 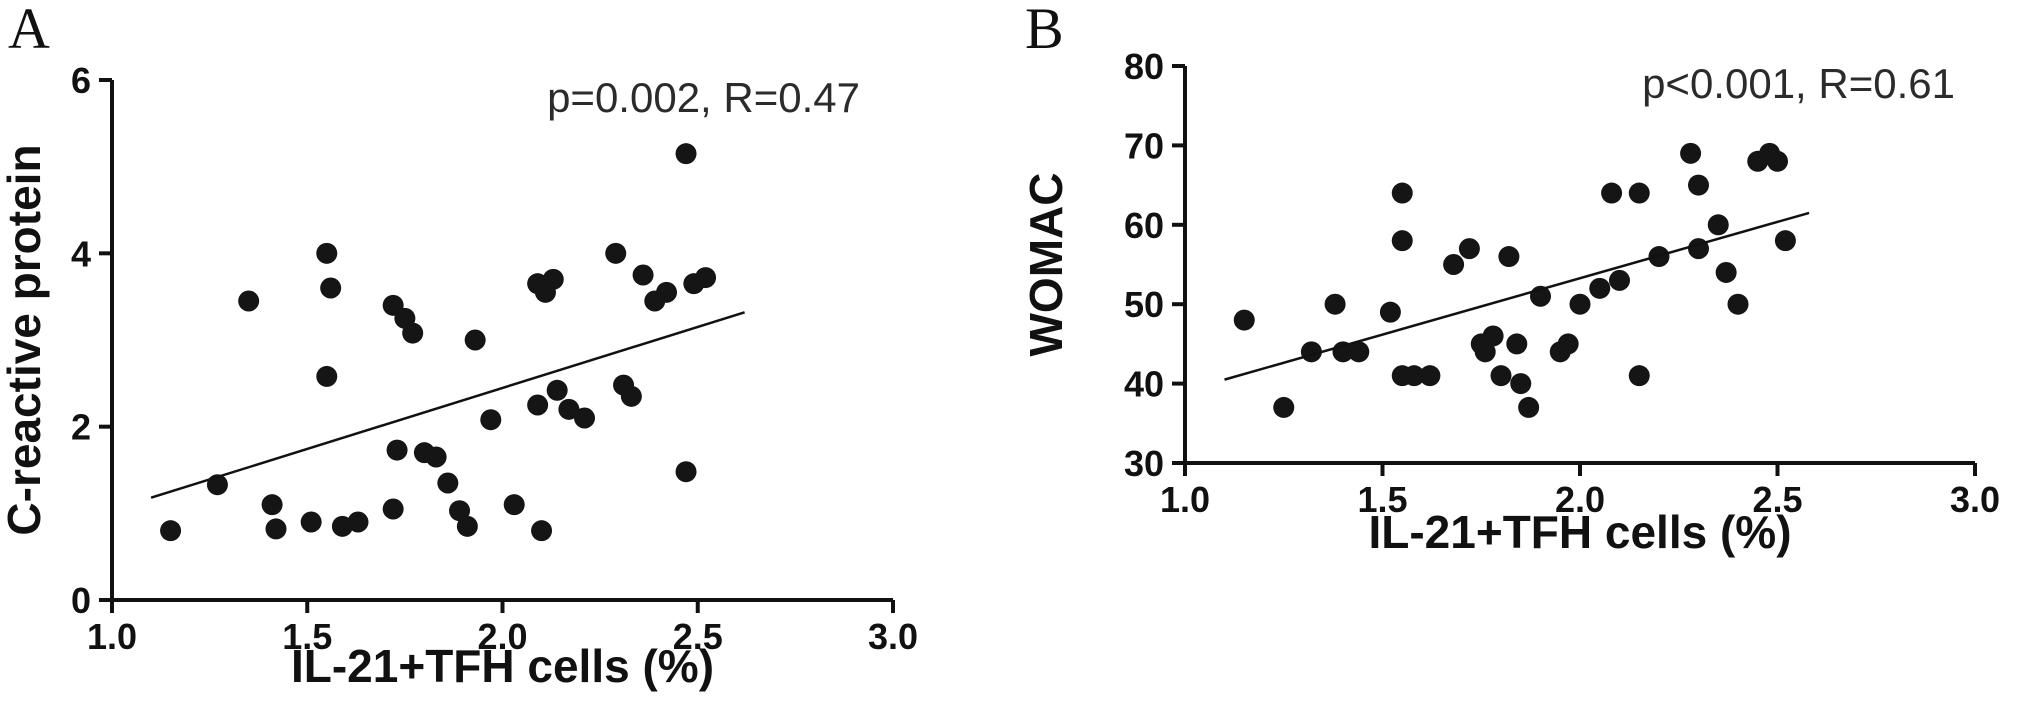 I want to click on y-tick-label: 6, so click(x=81, y=80).